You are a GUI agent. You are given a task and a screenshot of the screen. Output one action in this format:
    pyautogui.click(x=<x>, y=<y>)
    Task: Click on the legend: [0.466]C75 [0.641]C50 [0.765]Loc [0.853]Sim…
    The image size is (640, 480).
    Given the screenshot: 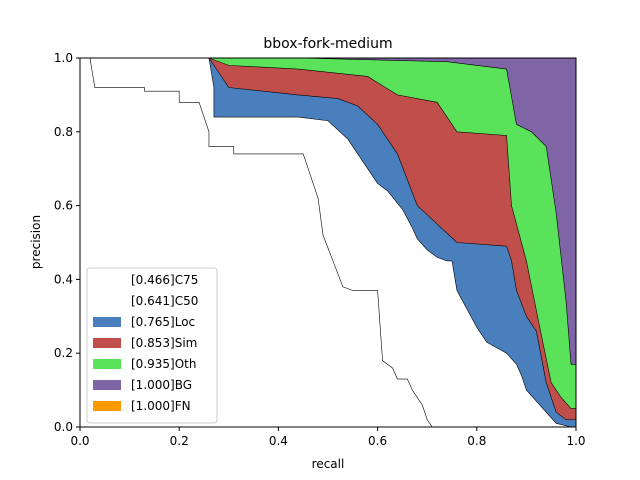 What is the action you would take?
    pyautogui.click(x=152, y=345)
    